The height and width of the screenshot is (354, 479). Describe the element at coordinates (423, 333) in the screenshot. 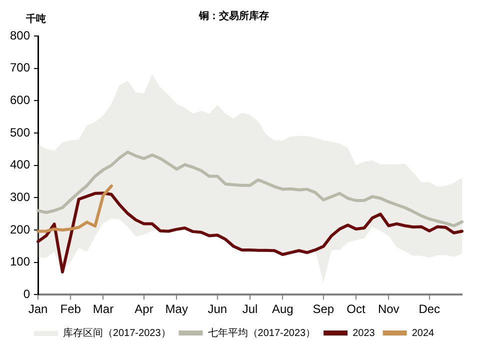

I see `legend-label: 2024` at that location.